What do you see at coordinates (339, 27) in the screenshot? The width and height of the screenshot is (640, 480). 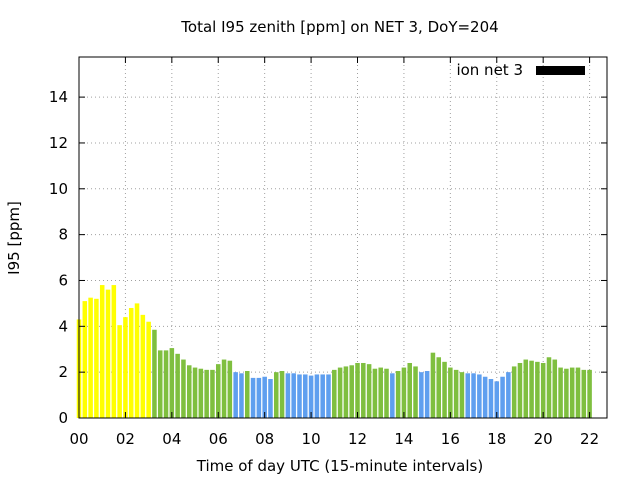 I see `chart-title: Total I95 zenith [ppm] on NET 3, DoY=204` at bounding box center [339, 27].